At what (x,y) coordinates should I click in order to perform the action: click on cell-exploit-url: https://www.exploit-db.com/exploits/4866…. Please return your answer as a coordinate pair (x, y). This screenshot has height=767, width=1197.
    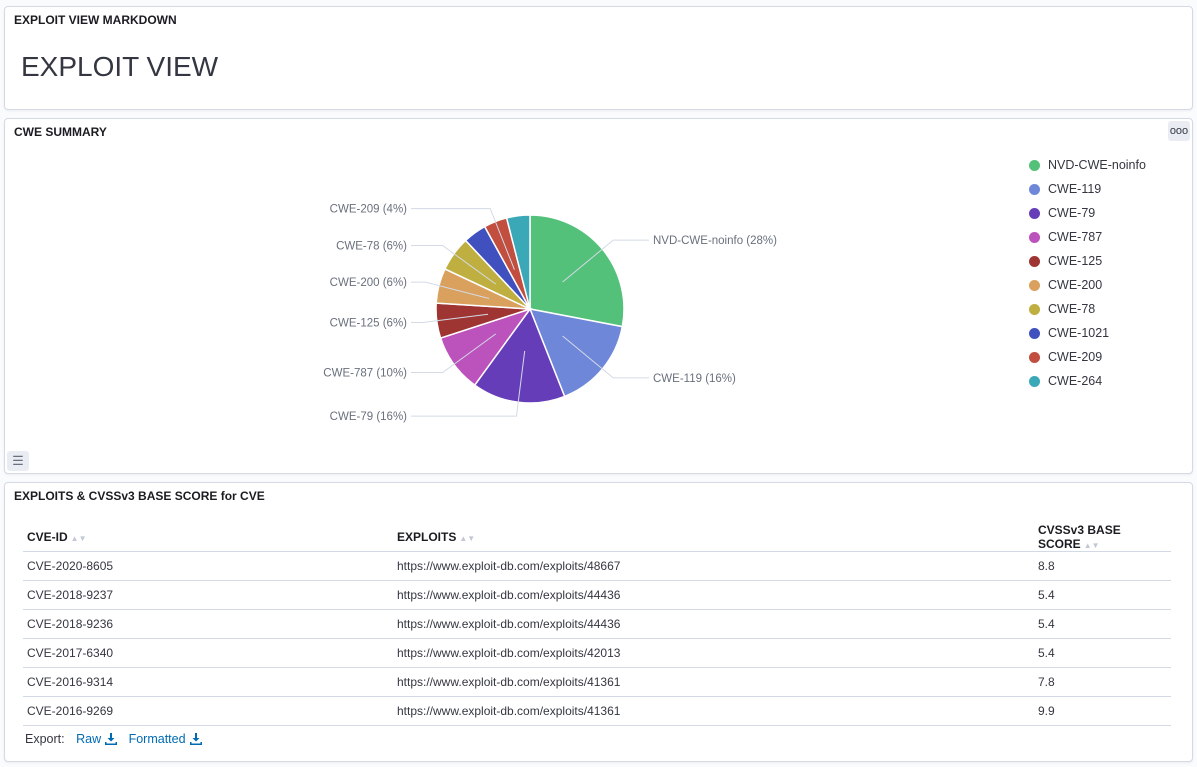
    Looking at the image, I should click on (713, 566).